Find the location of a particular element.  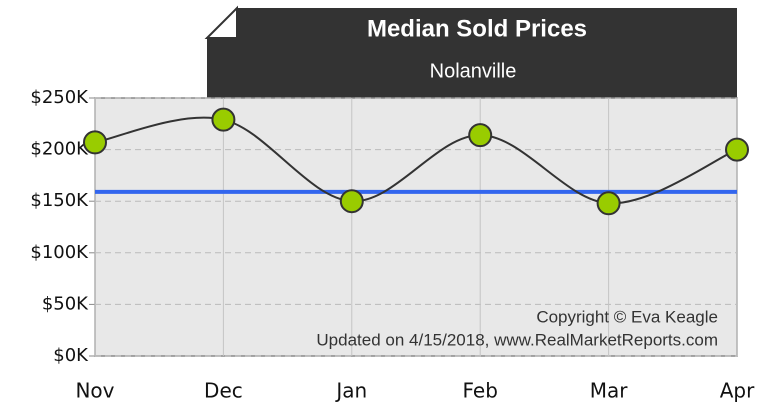

x-tick-label: Mar is located at coordinates (609, 391).